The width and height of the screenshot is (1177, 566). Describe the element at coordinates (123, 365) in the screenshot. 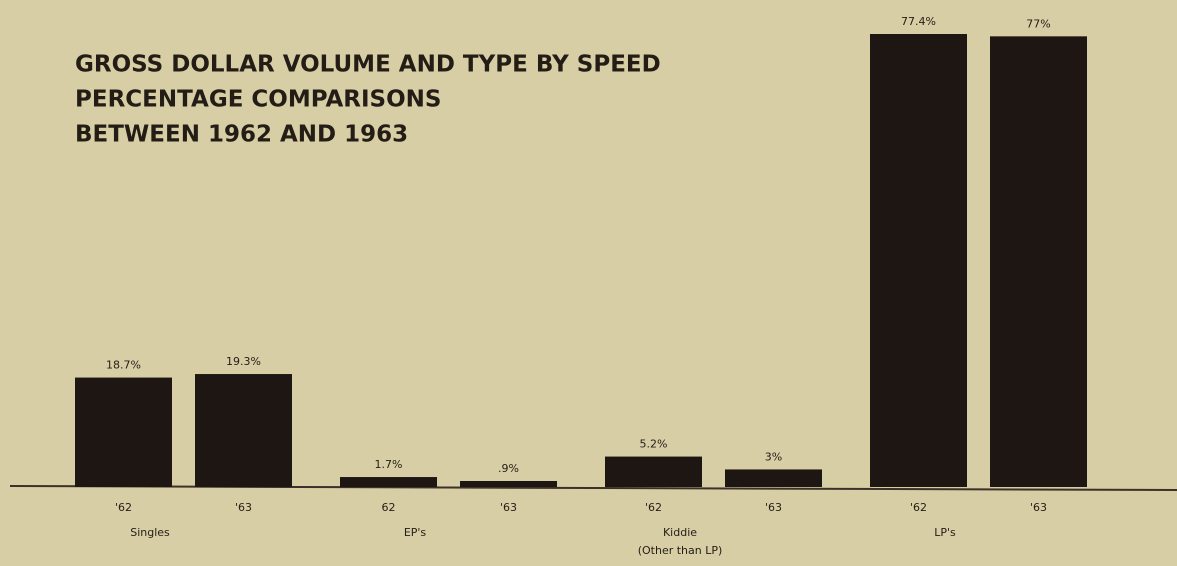

I see `value-label: 18.7%` at that location.